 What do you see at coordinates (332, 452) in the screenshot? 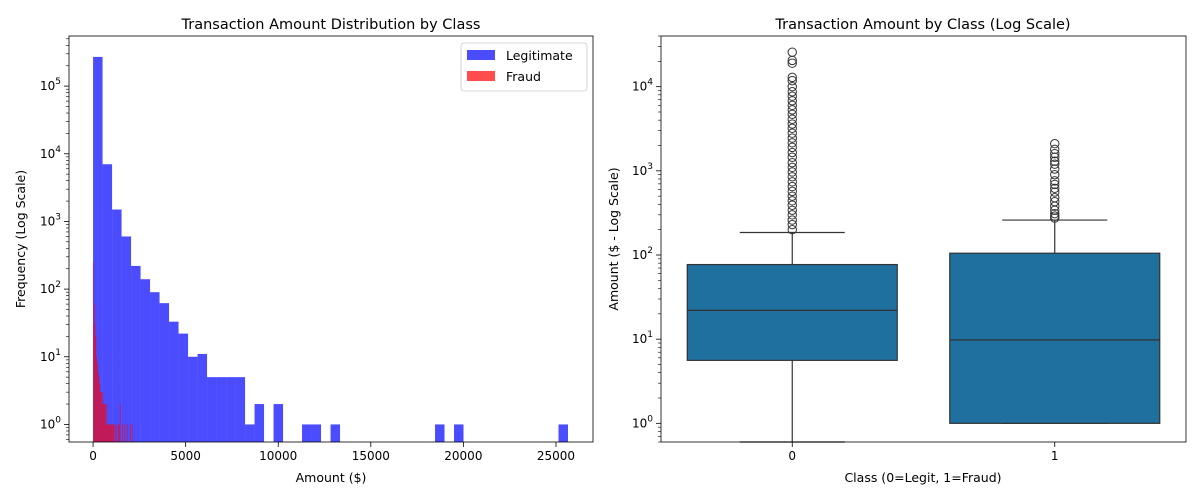
I see `histogram-x-ticks: 0 5000 10000 15000 20000 25000` at bounding box center [332, 452].